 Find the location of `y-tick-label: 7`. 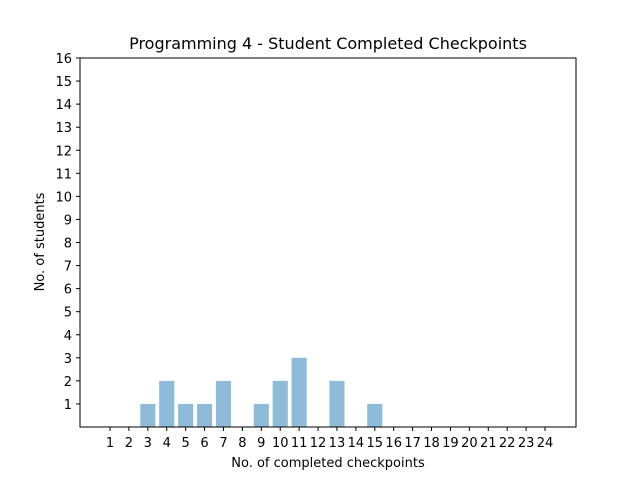

y-tick-label: 7 is located at coordinates (68, 267).